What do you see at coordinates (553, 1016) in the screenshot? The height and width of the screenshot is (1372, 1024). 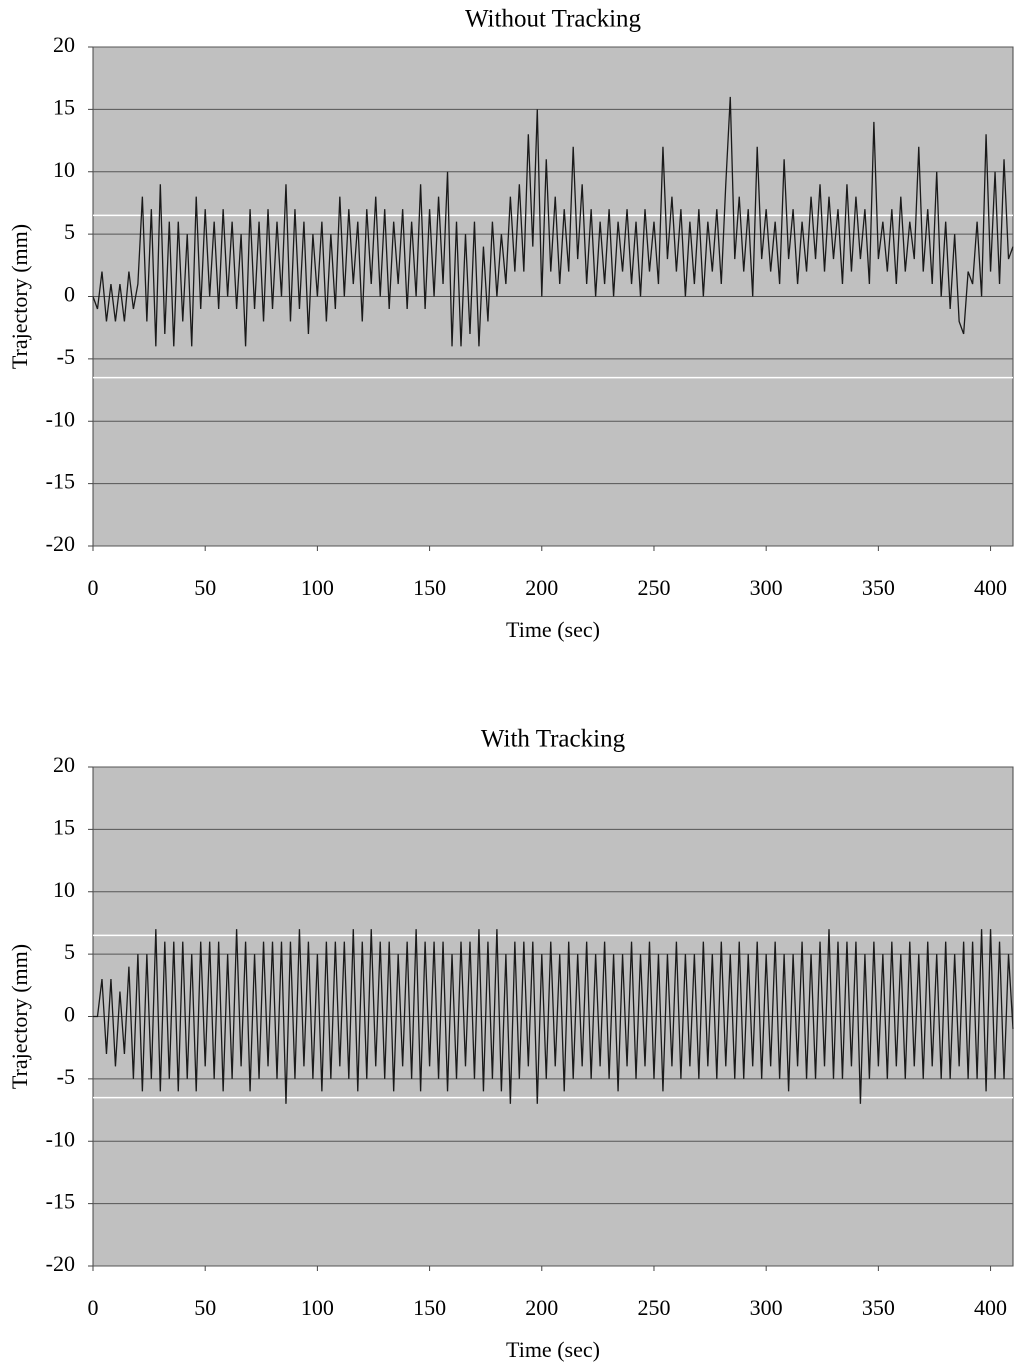 I see `data-line` at bounding box center [553, 1016].